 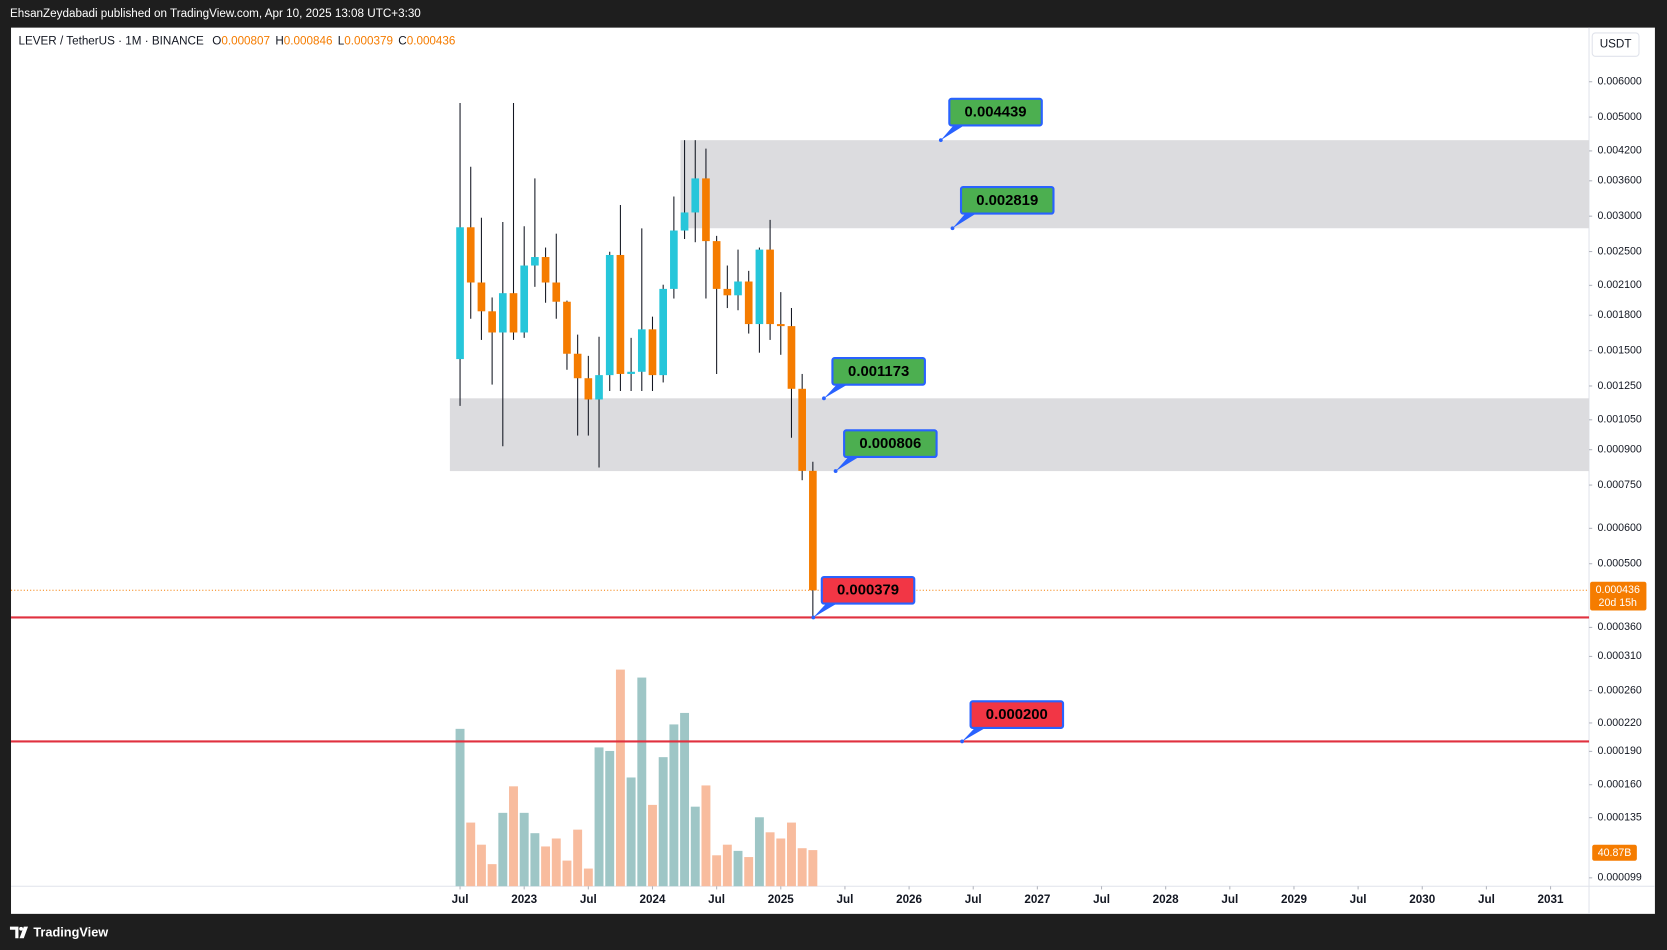 What do you see at coordinates (1620, 386) in the screenshot?
I see `y-tick-label: 0.001250` at bounding box center [1620, 386].